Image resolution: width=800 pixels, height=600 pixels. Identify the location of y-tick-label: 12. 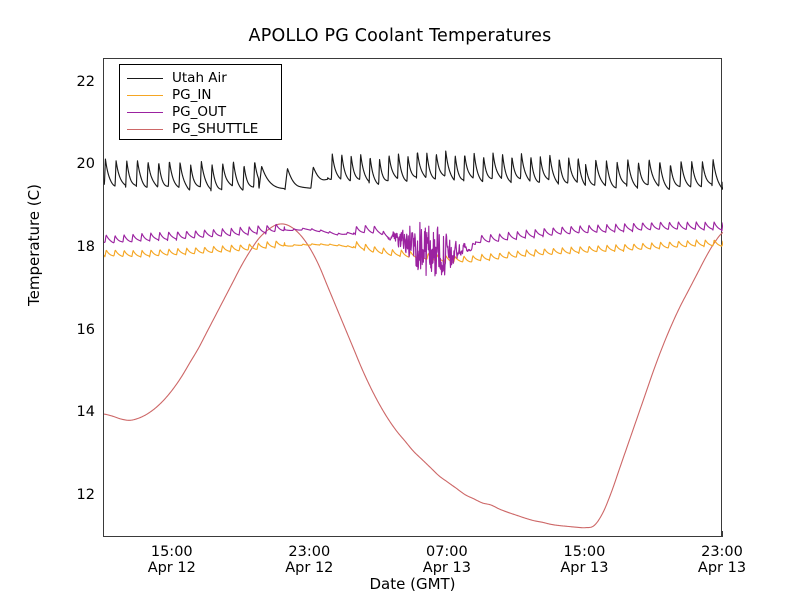
(85, 494).